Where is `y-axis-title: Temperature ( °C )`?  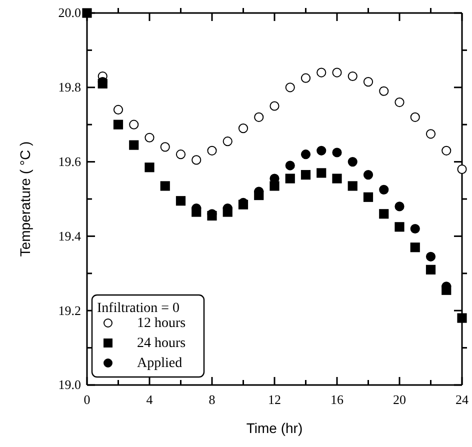
y-axis-title: Temperature ( °C ) is located at coordinates (25, 199).